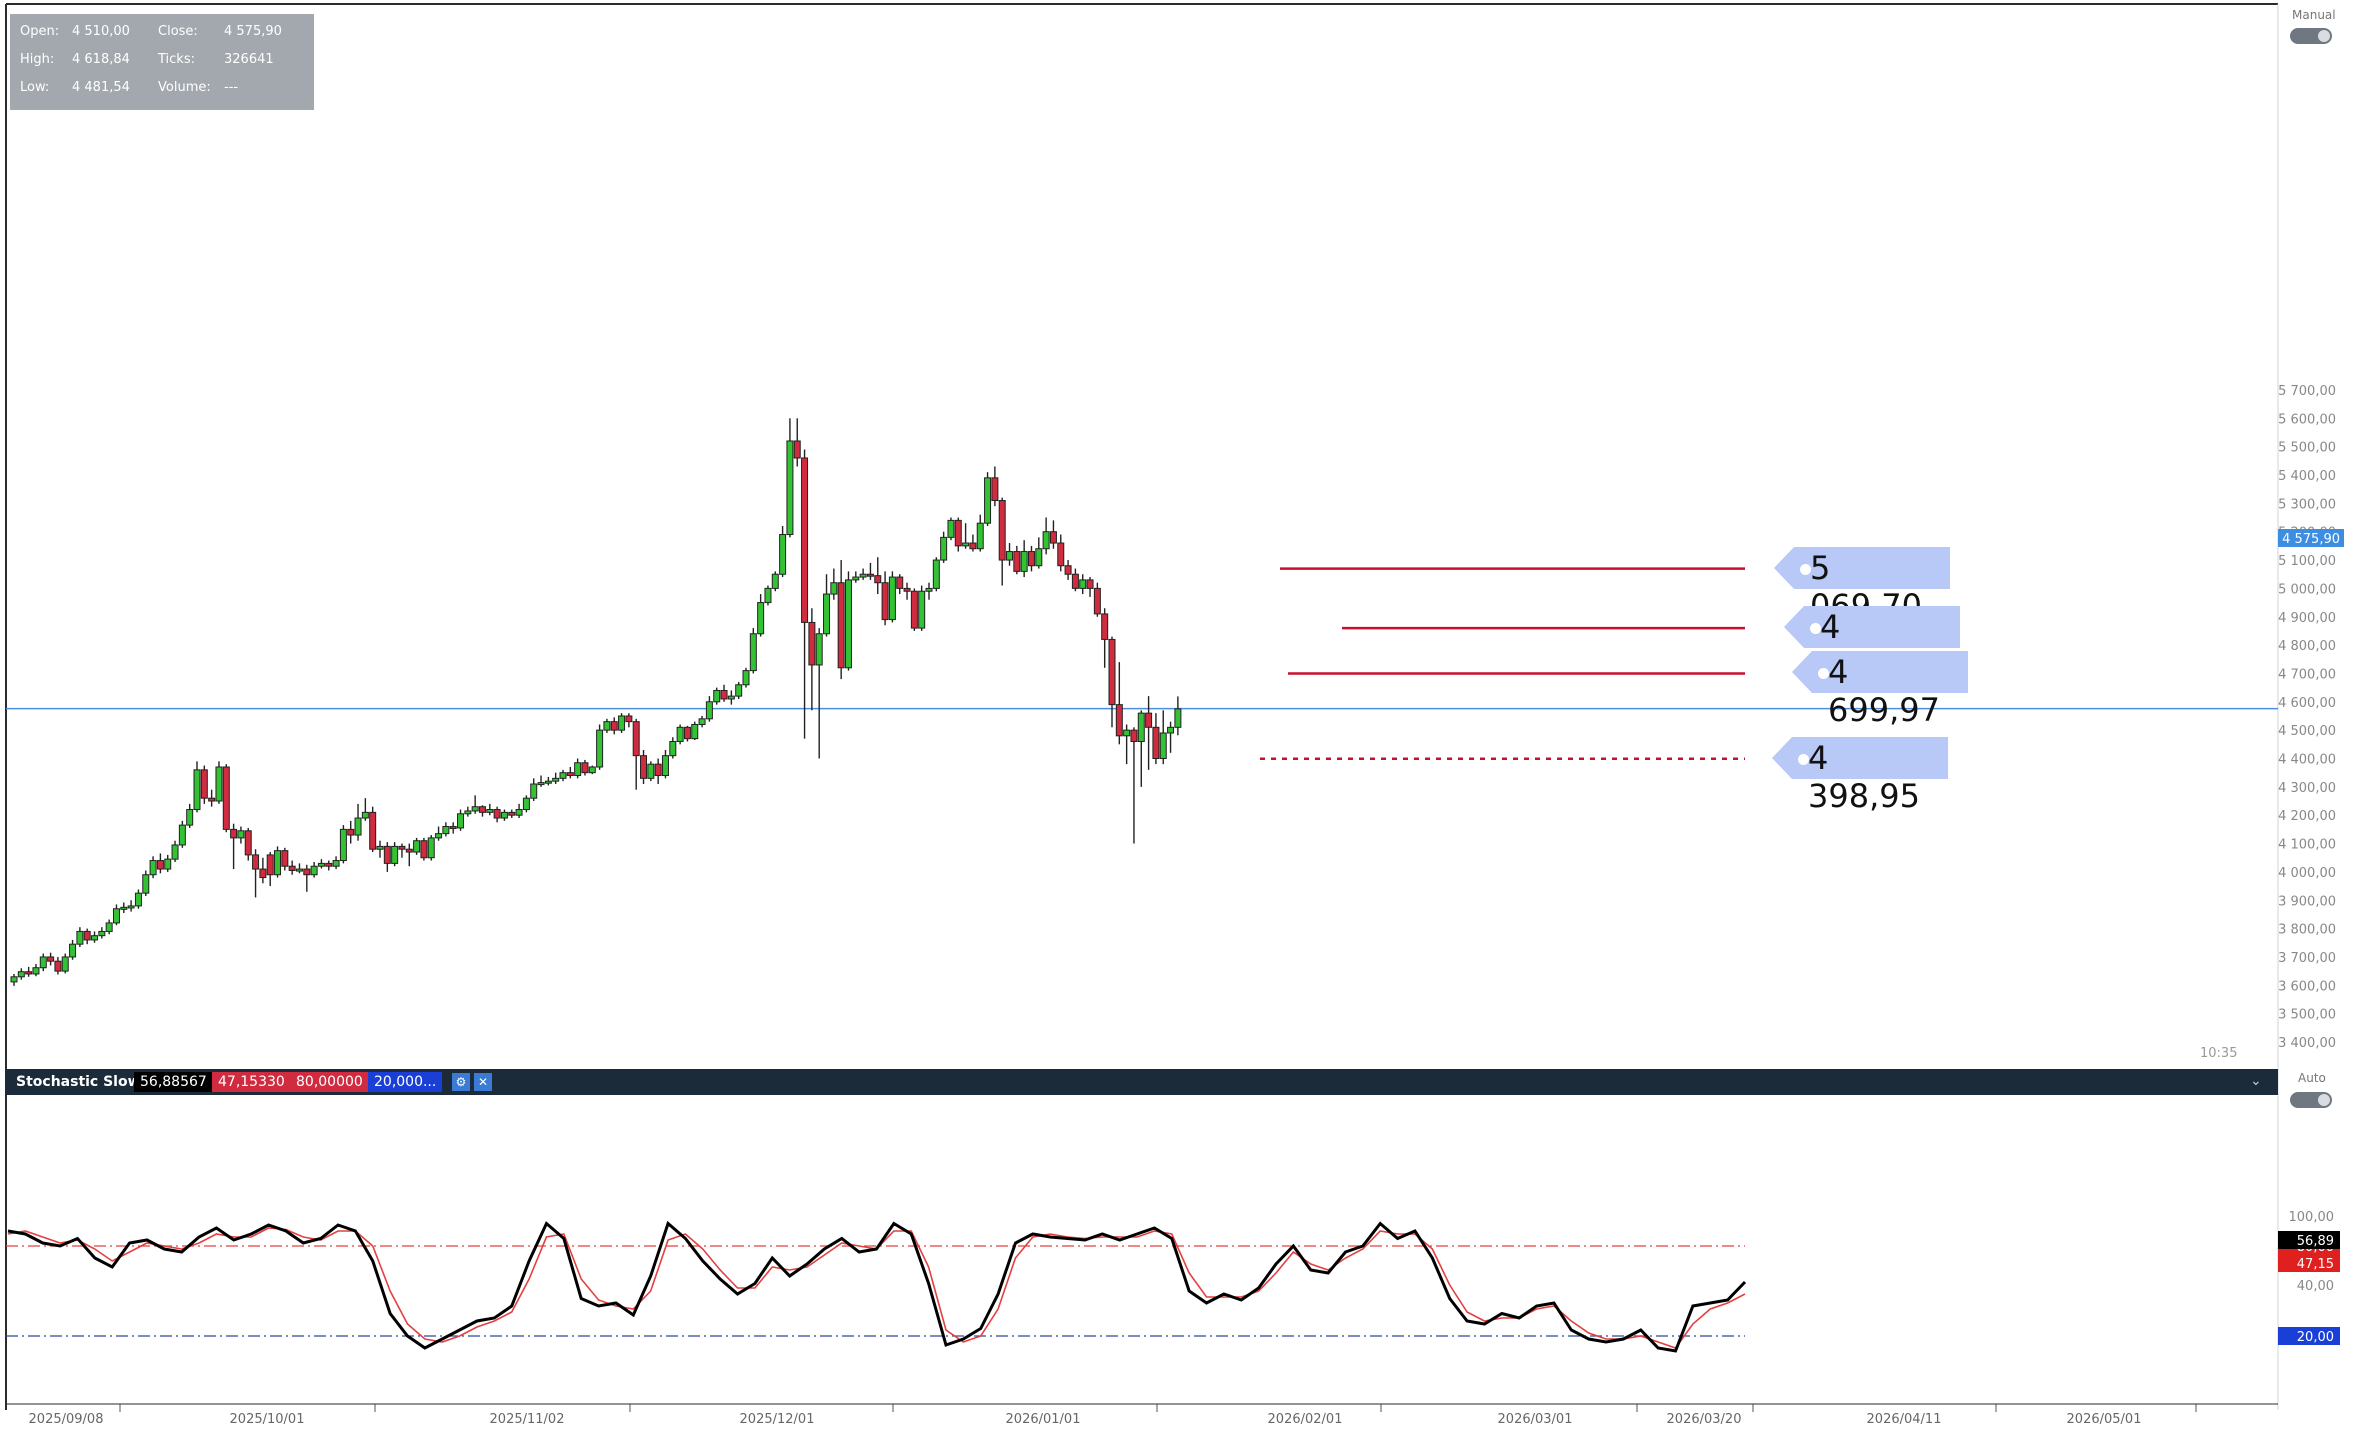 The width and height of the screenshot is (2356, 1434). Describe the element at coordinates (2307, 476) in the screenshot. I see `y-tick-label: 5 400,00` at that location.